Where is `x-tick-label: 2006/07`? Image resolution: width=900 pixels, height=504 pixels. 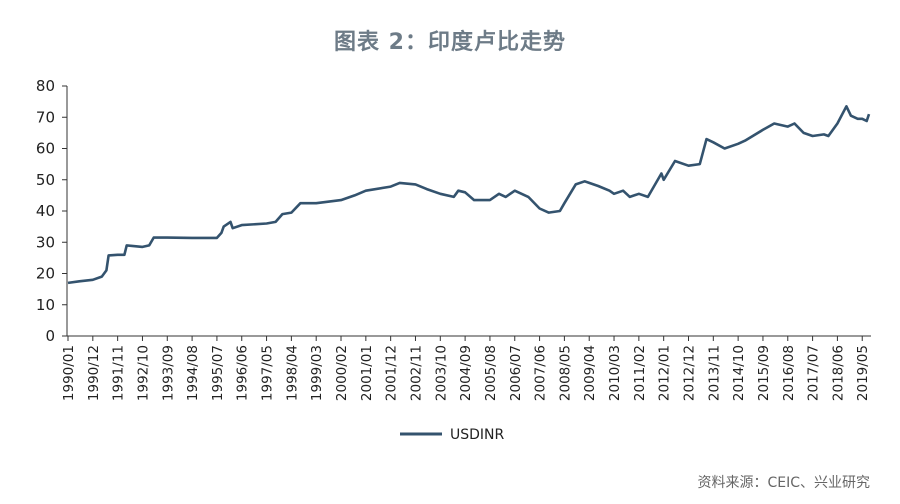 x-tick-label: 2006/07 is located at coordinates (516, 373).